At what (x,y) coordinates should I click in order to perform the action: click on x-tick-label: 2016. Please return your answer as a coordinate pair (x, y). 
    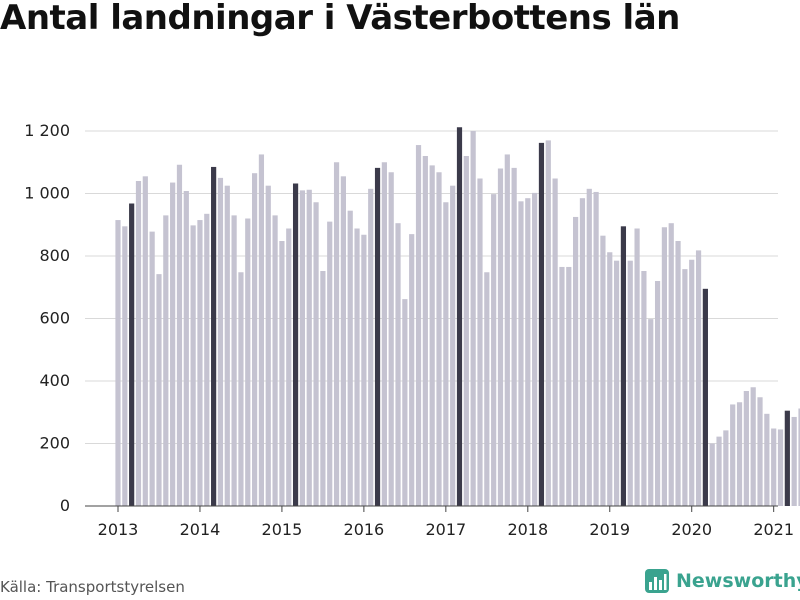
    Looking at the image, I should click on (364, 529).